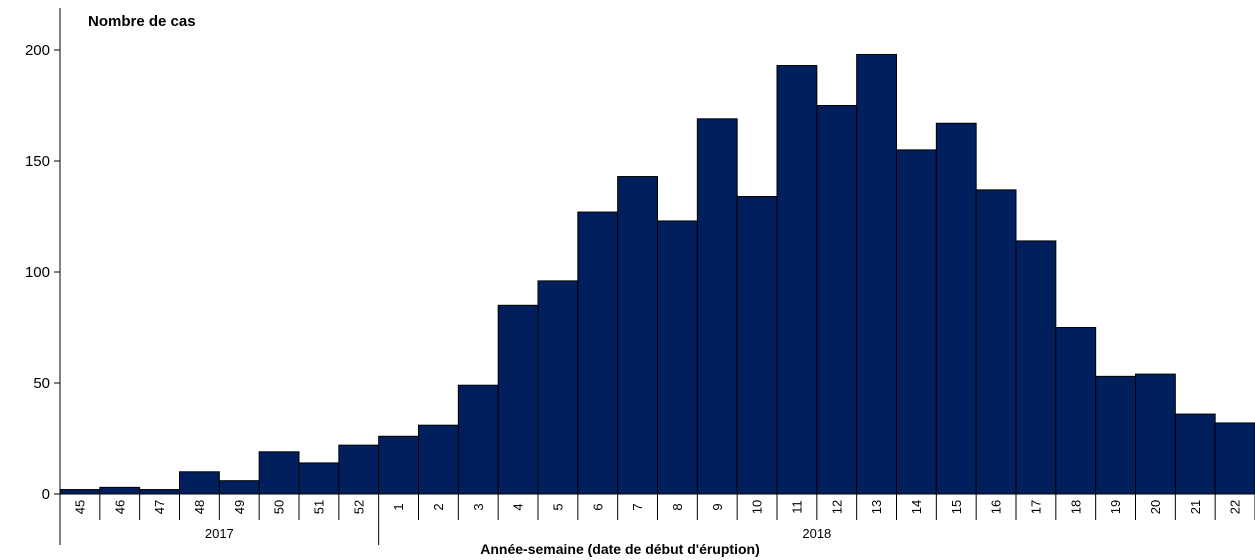  I want to click on x-tick-label: 6, so click(597, 506).